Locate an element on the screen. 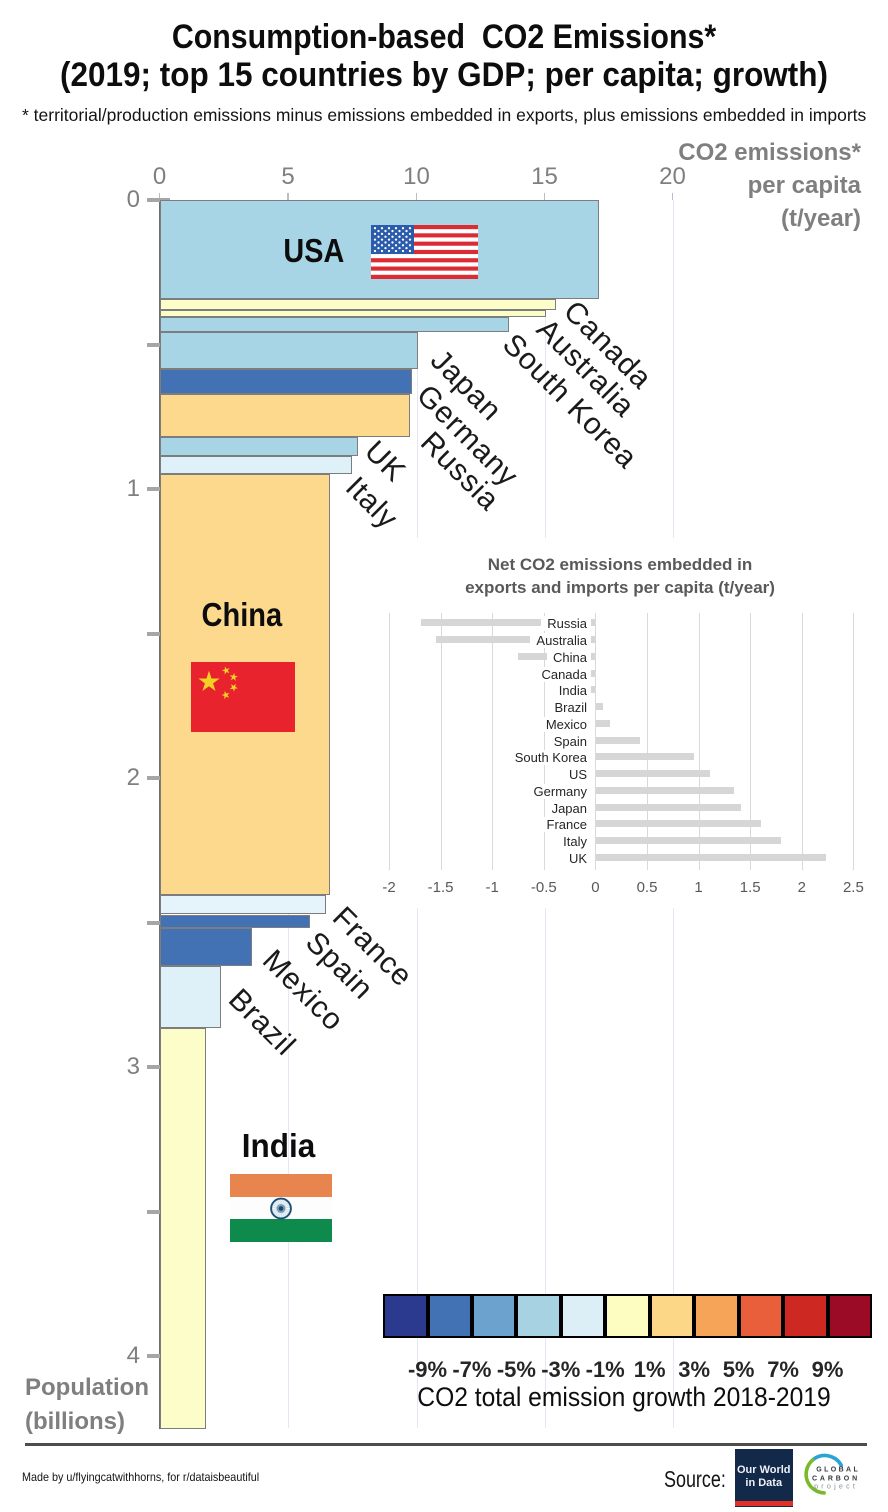 Image resolution: width=888 pixels, height=1512 pixels. svg-text: project is located at coordinates (836, 1485).